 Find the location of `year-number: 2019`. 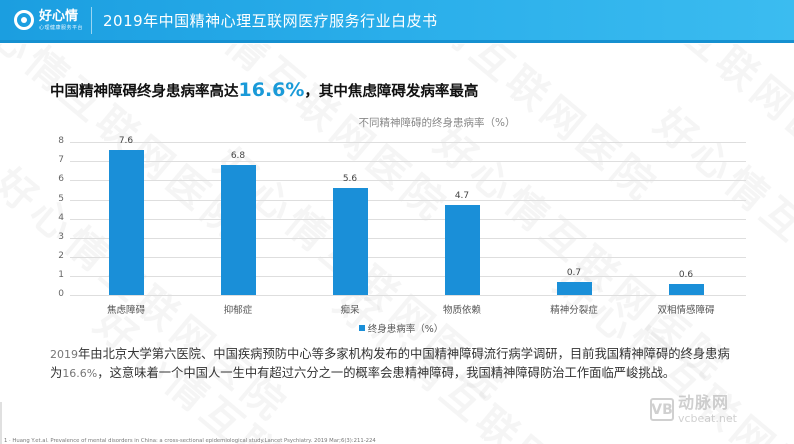

year-number: 2019 is located at coordinates (64, 354).